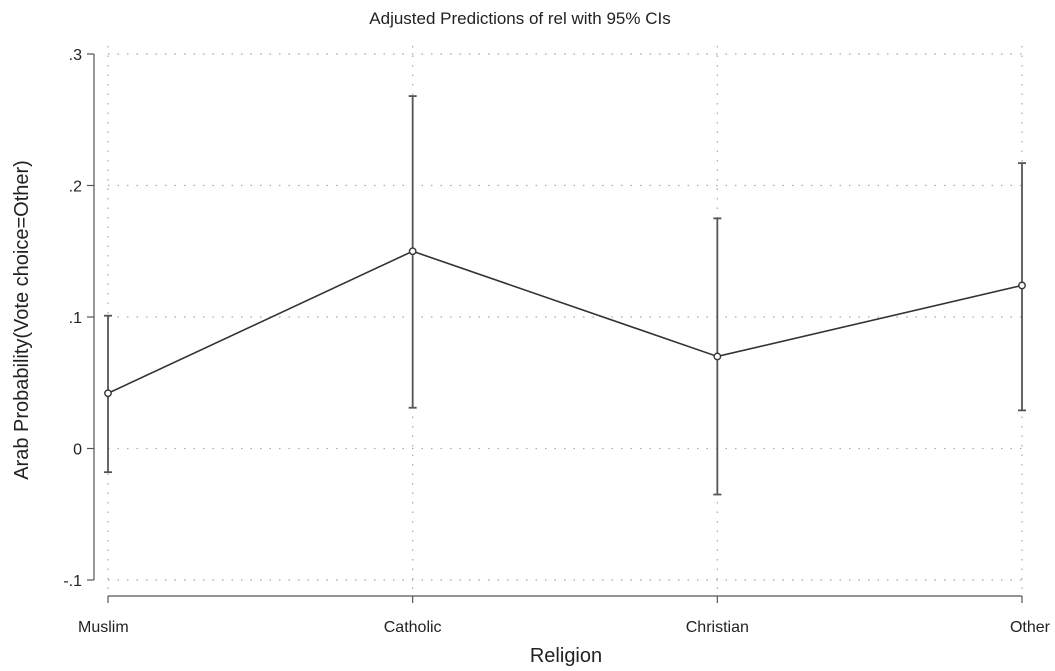 Image resolution: width=1055 pixels, height=671 pixels. What do you see at coordinates (77, 450) in the screenshot?
I see `y-tick-label: 0` at bounding box center [77, 450].